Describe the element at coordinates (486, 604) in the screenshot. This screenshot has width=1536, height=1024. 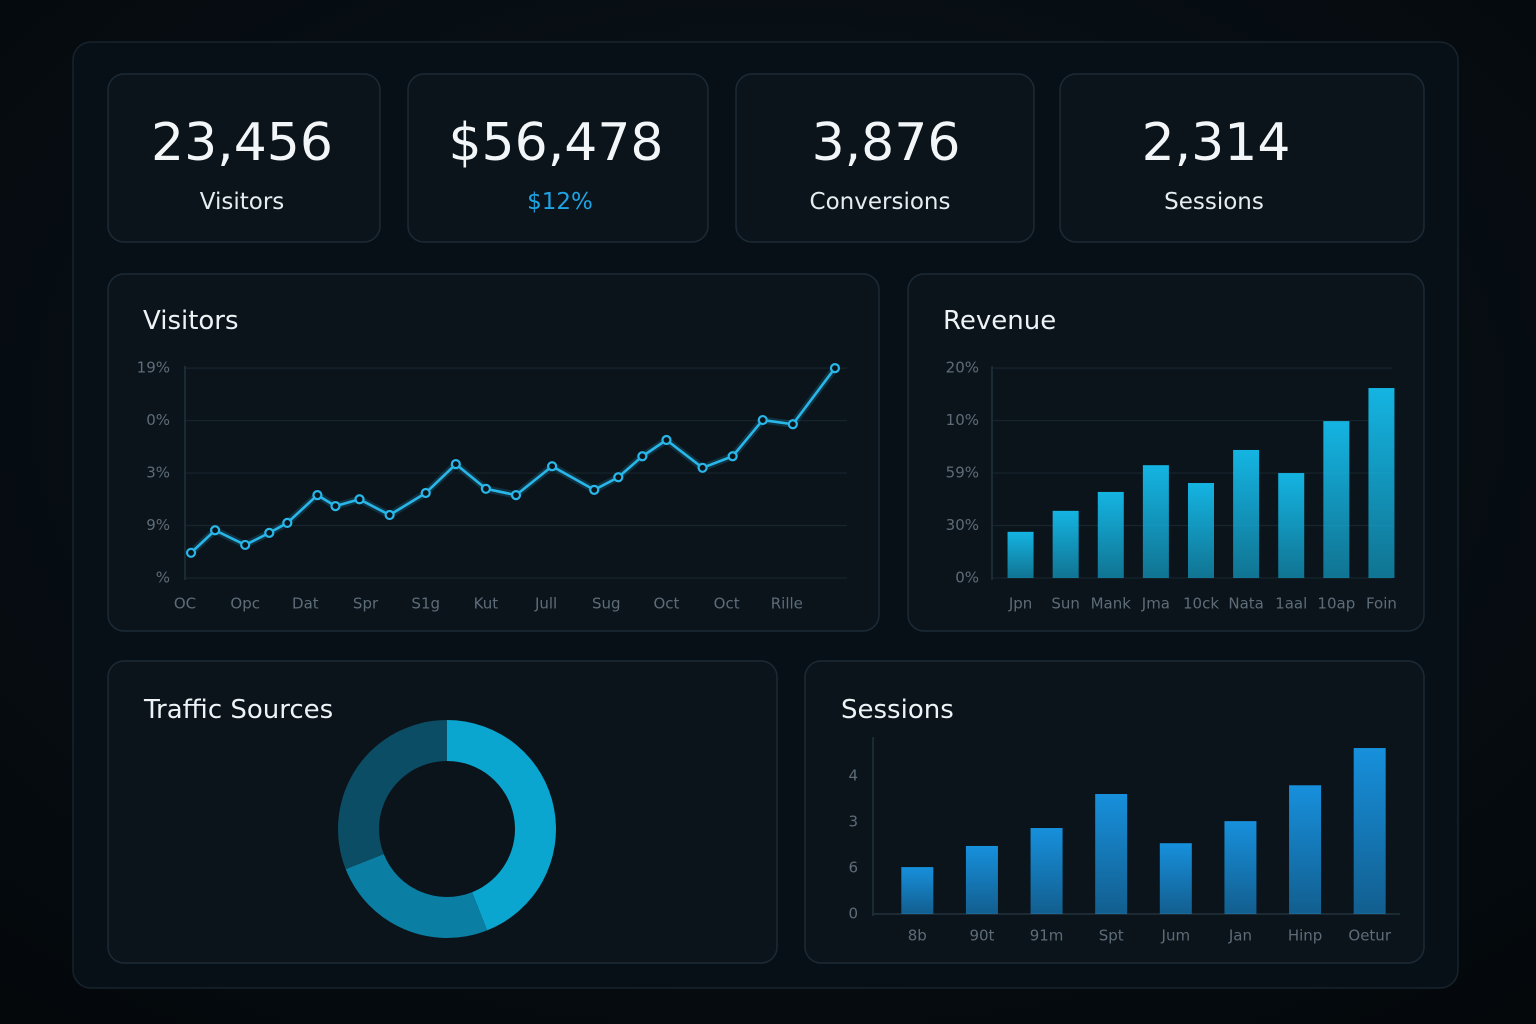
I see `x-tick-label: Kut` at that location.